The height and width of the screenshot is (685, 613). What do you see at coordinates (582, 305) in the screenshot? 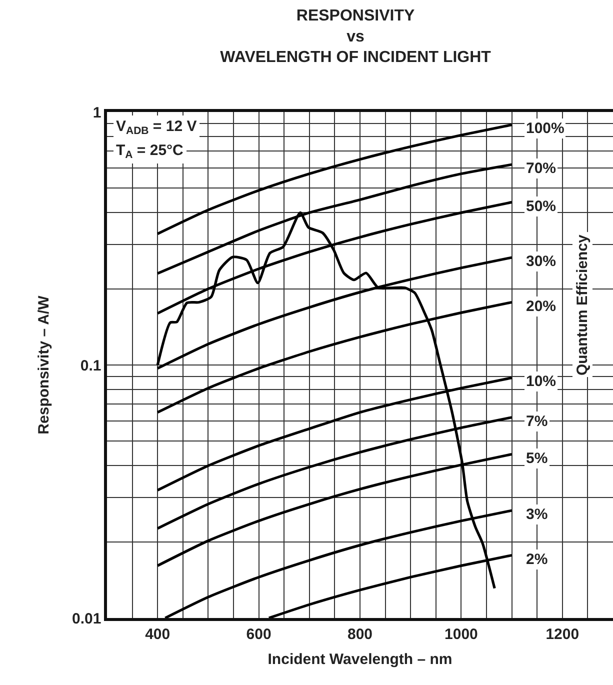
I see `y2-axis-title: Quantum Efficiency` at bounding box center [582, 305].